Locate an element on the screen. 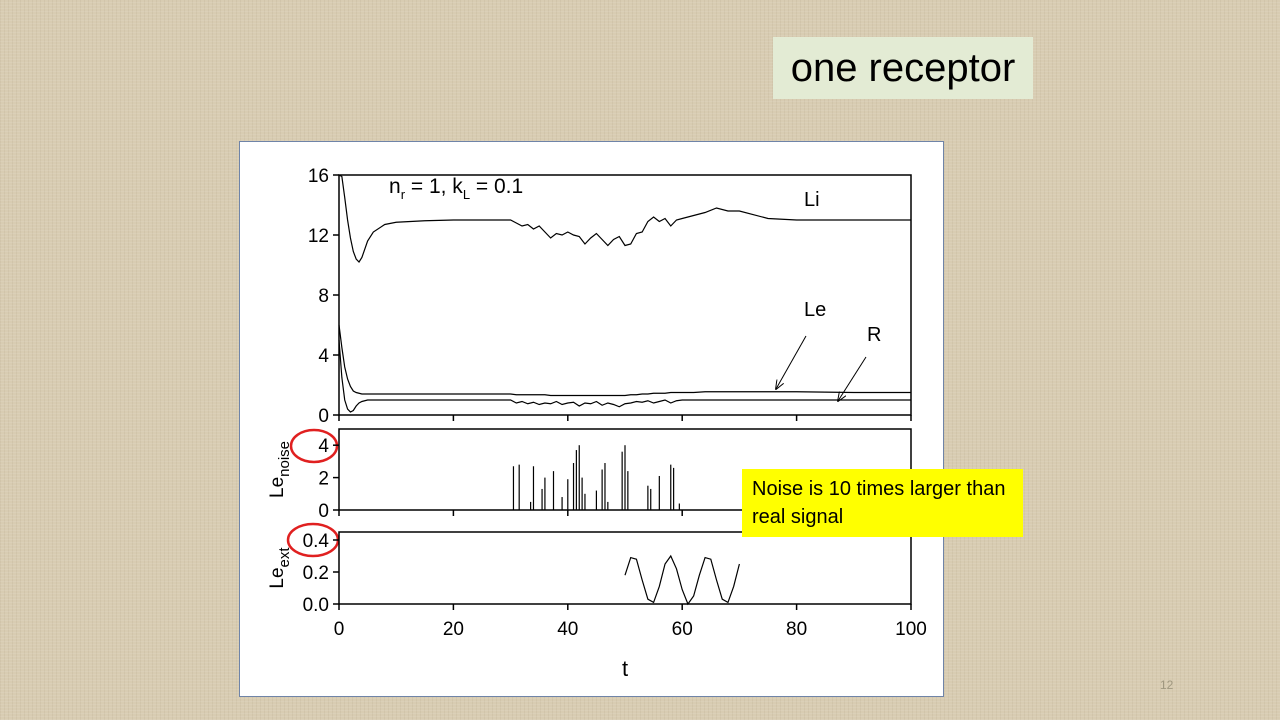 The image size is (1280, 720). series-label: Li is located at coordinates (812, 200).